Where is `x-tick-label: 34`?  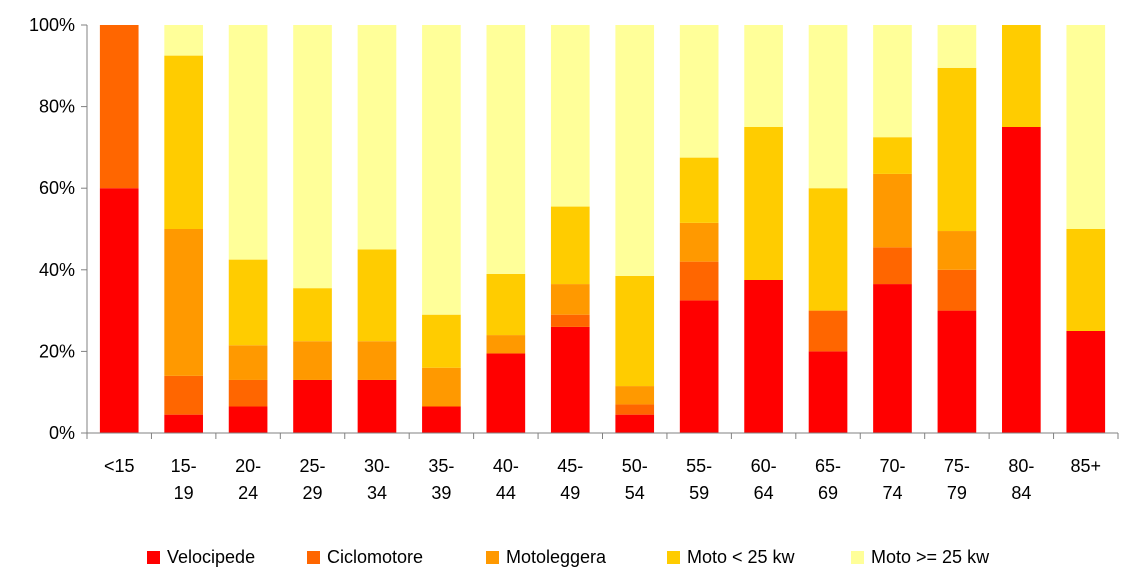 x-tick-label: 34 is located at coordinates (377, 493).